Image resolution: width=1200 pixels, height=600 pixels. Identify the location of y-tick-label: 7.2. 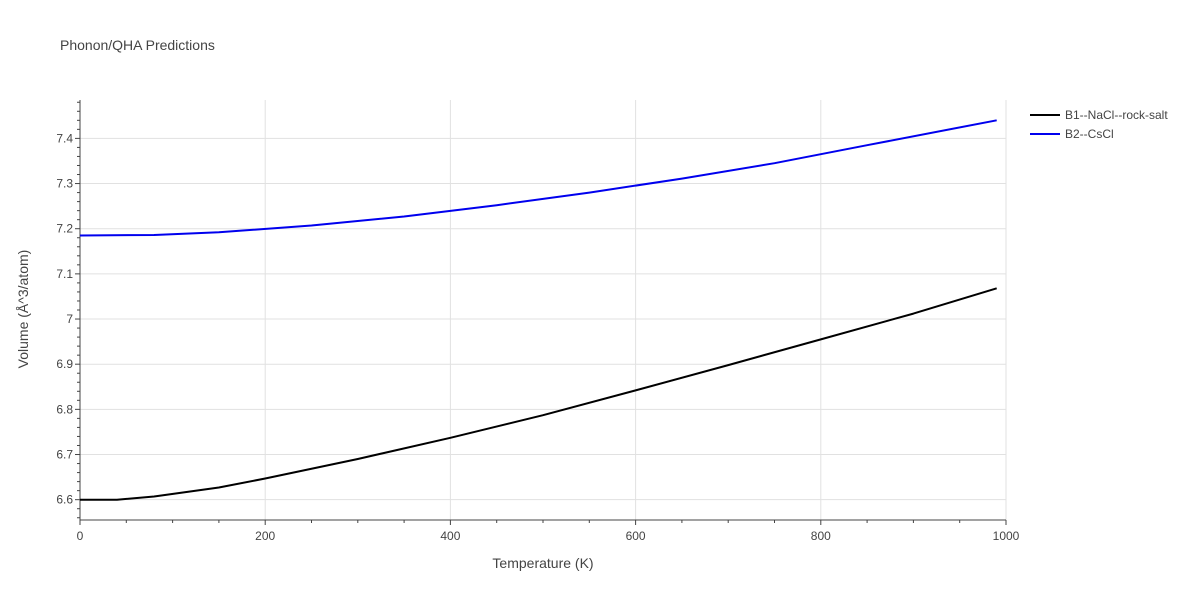
(64, 229).